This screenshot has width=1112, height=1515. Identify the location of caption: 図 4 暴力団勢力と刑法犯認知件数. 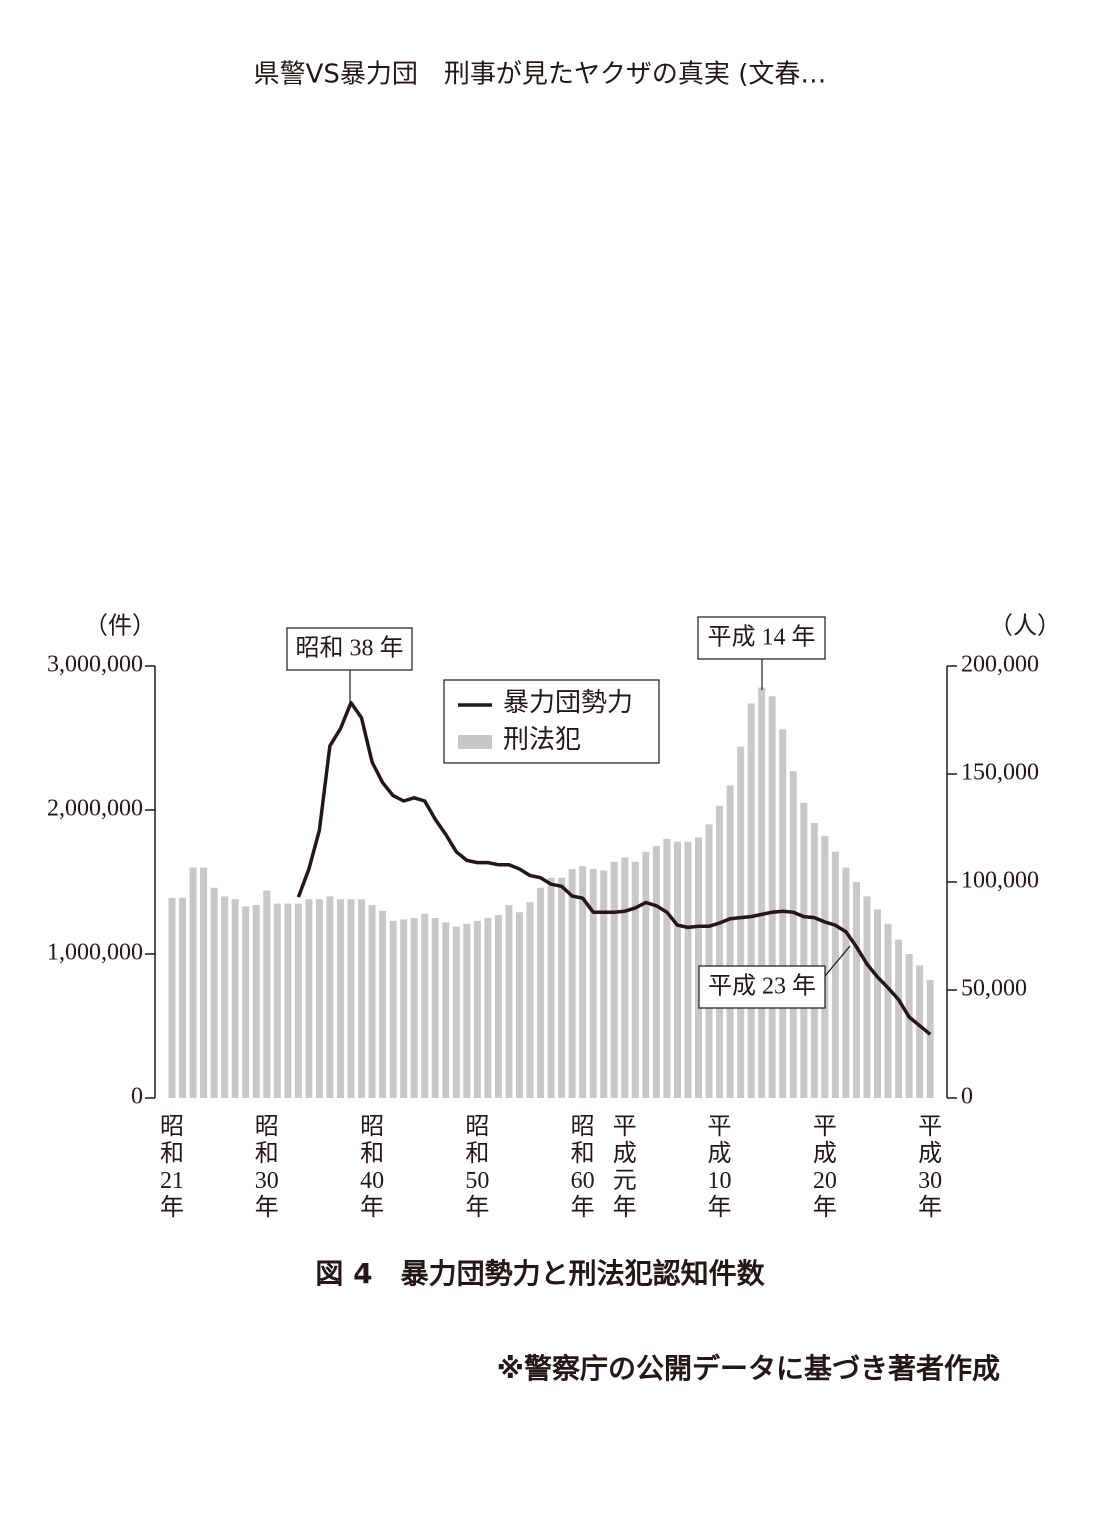
(540, 1273).